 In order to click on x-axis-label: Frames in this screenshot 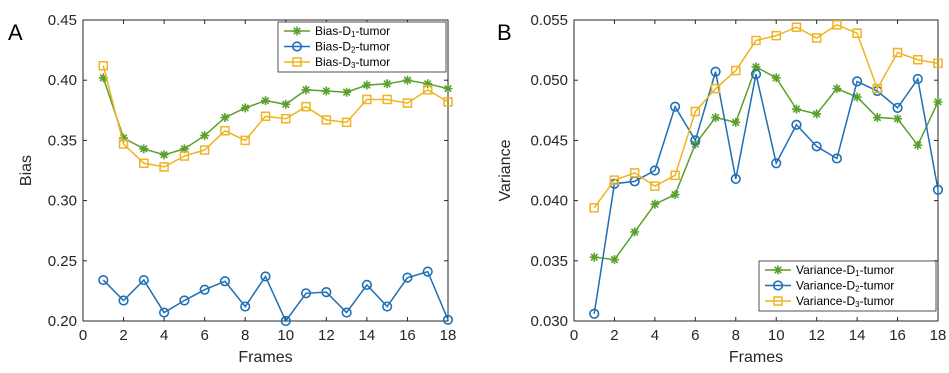, I will do `click(265, 357)`.